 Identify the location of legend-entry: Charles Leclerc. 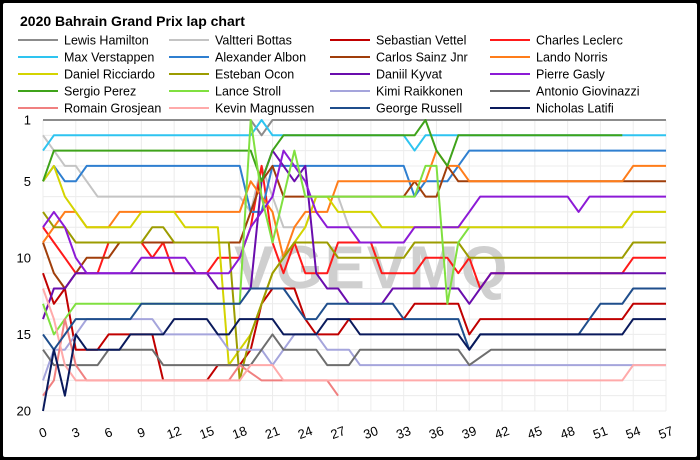
(579, 41).